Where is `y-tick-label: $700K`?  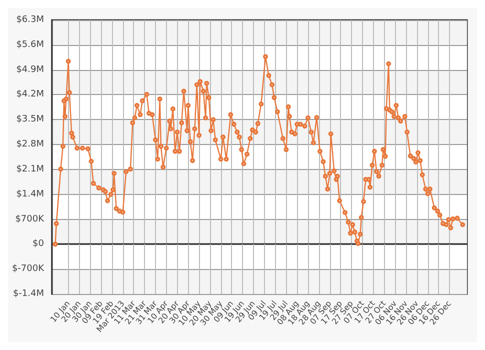 y-tick-label: $700K is located at coordinates (30, 219).